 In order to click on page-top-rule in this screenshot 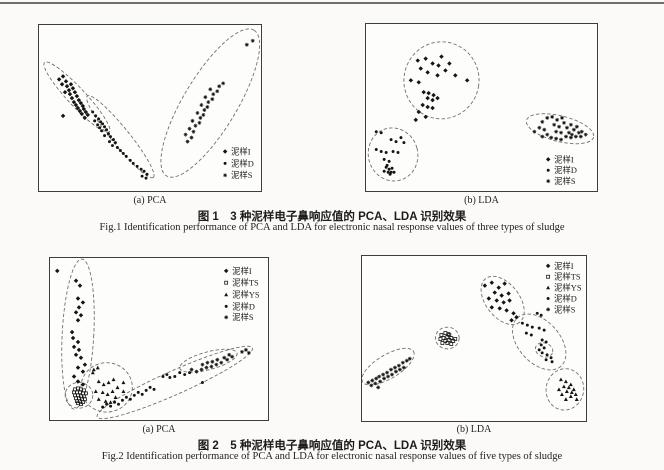, I will do `click(332, 3)`.